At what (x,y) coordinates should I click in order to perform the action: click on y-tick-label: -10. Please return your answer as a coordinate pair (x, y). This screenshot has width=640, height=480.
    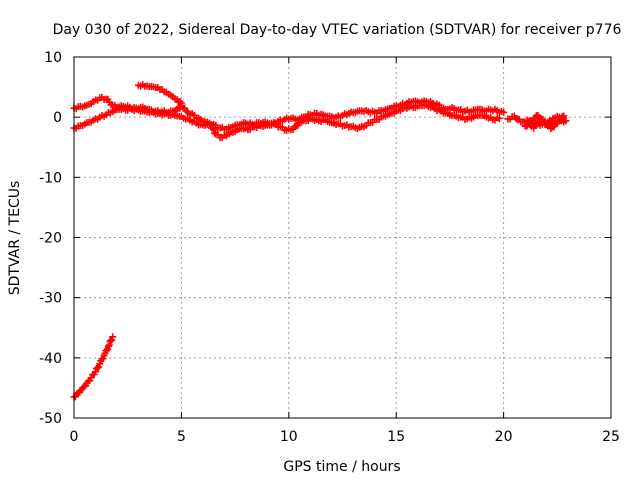
    Looking at the image, I should click on (50, 178).